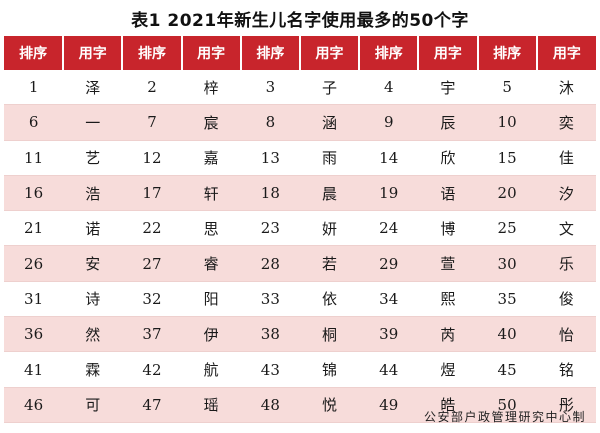 The width and height of the screenshot is (600, 433). Describe the element at coordinates (300, 405) in the screenshot. I see `table-row: 46 可 47 瑶 48 悦 49 皓 50 彤` at that location.